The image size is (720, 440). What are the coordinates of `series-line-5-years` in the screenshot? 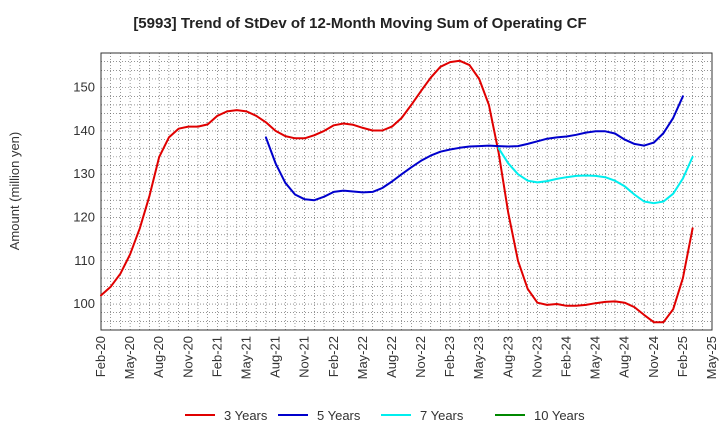 It's located at (474, 148).